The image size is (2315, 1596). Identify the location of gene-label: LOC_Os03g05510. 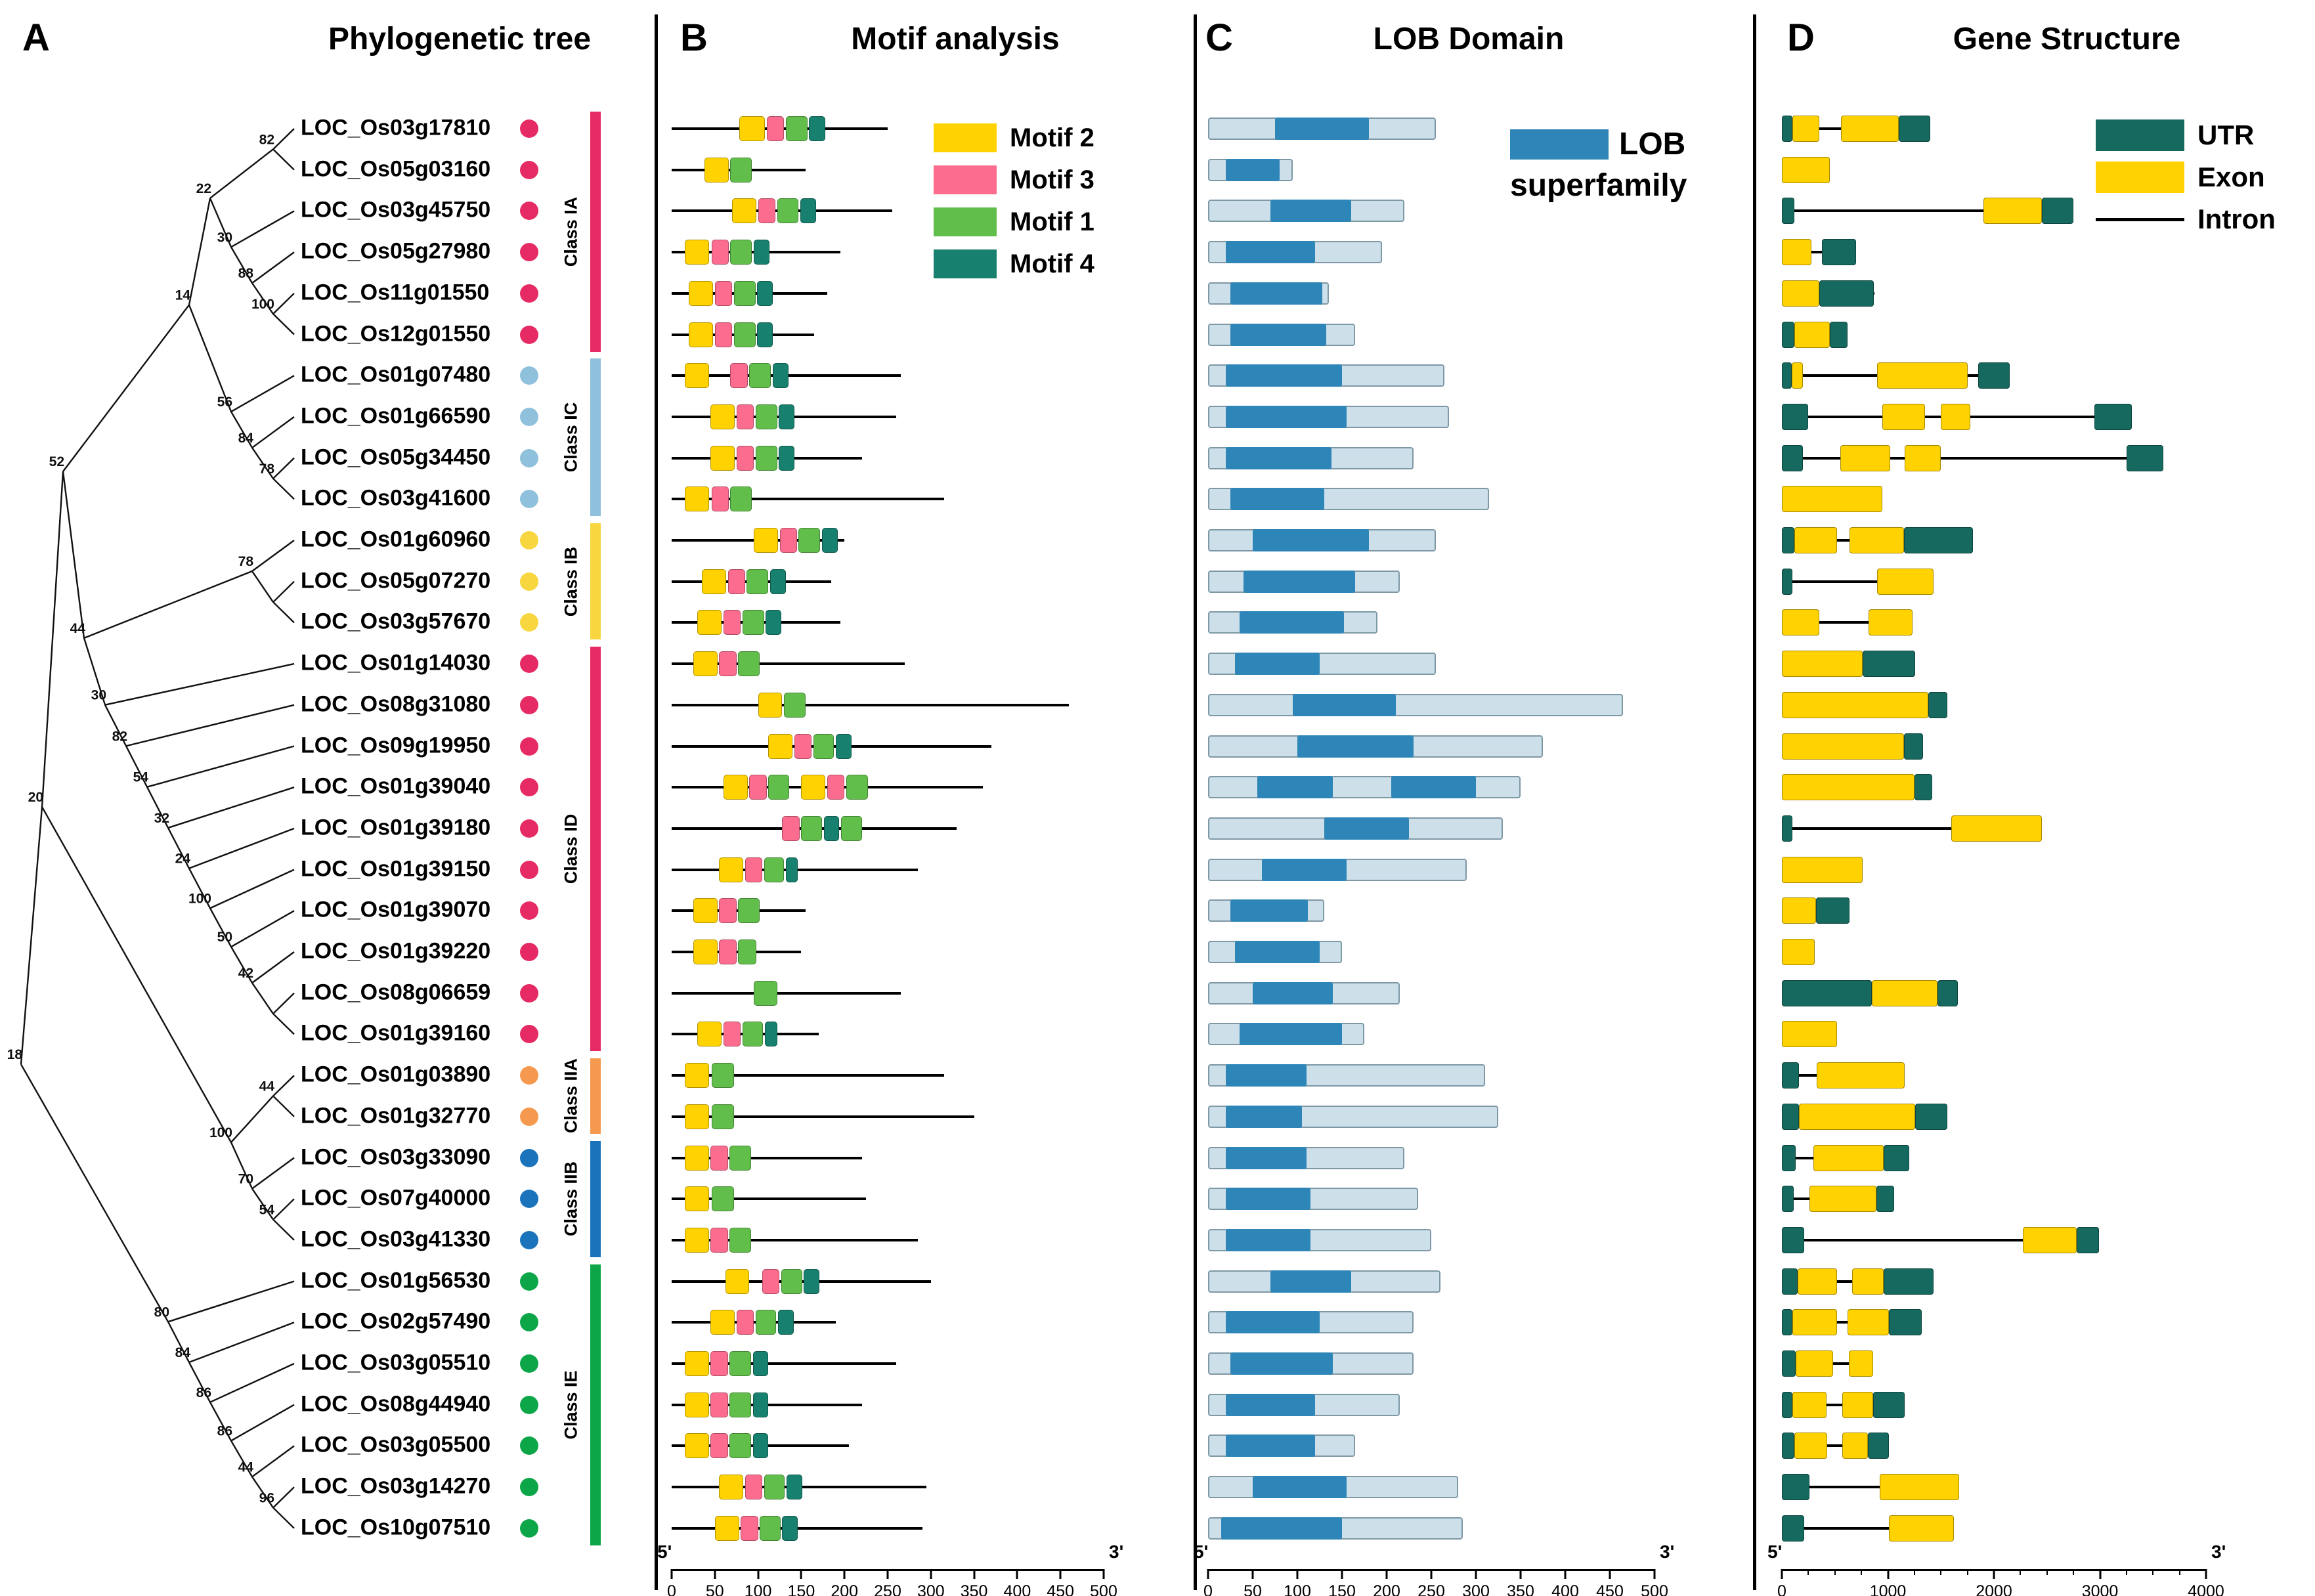
(396, 1362).